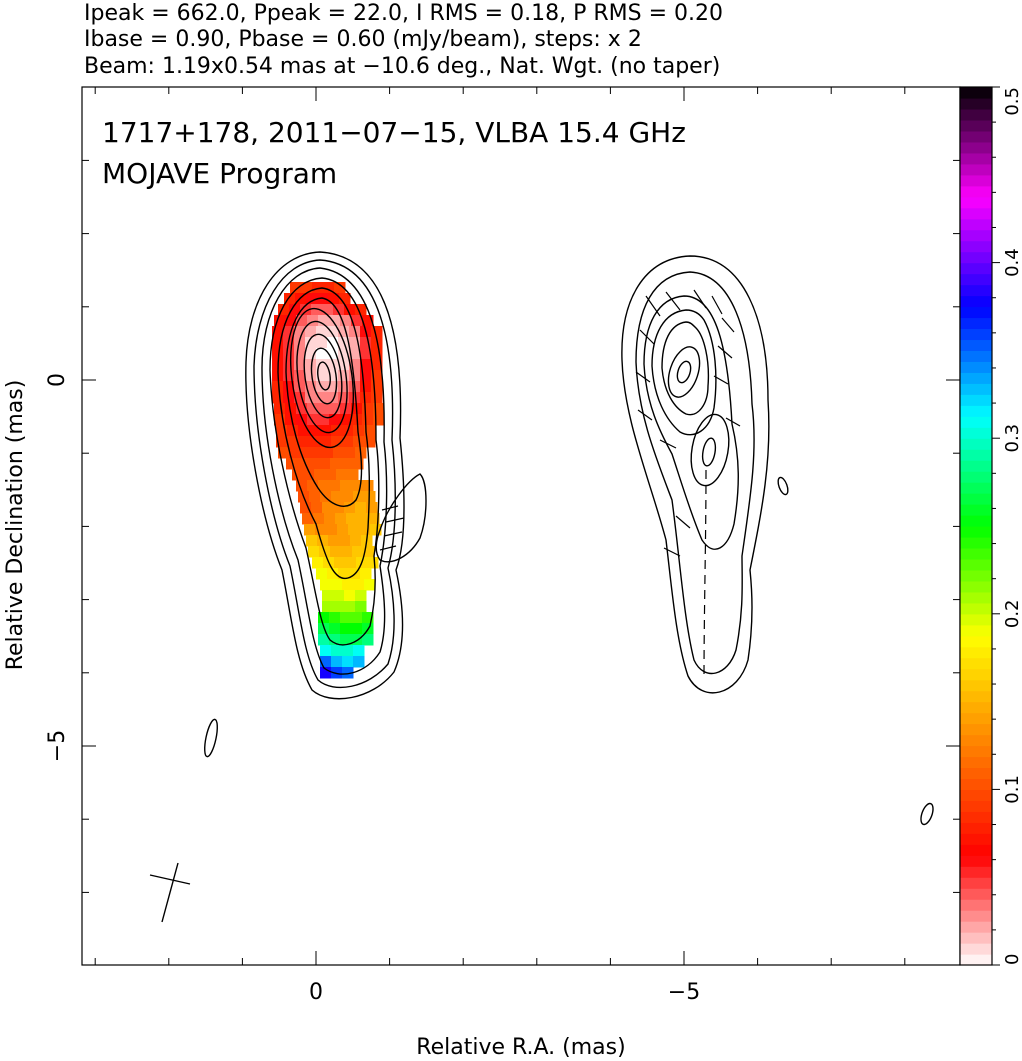 The width and height of the screenshot is (1022, 1061). Describe the element at coordinates (316, 992) in the screenshot. I see `x-tick-label-0: 0` at that location.